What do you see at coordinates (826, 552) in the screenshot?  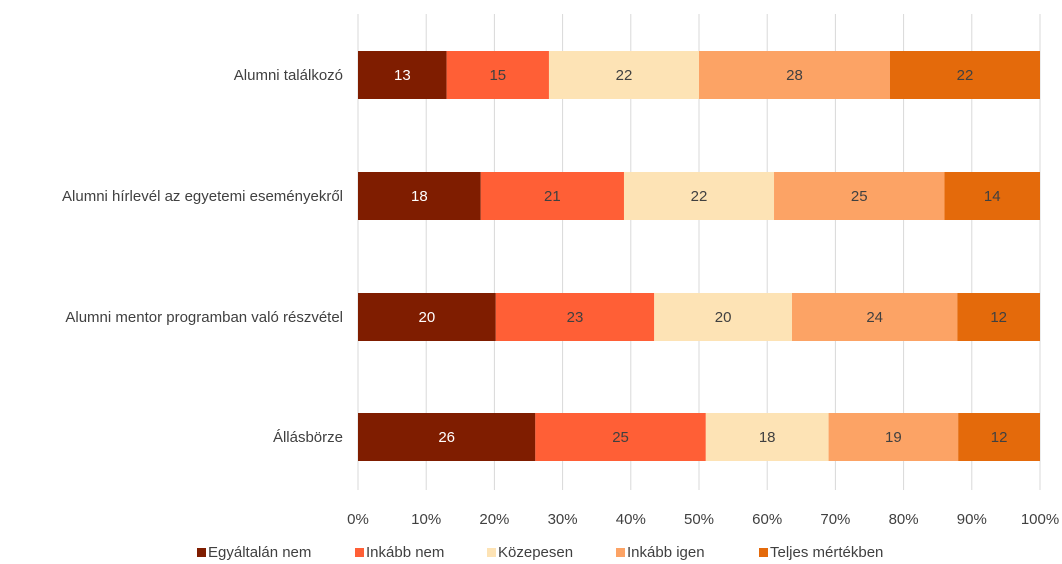 I see `legend-label: Teljes mértékben` at bounding box center [826, 552].